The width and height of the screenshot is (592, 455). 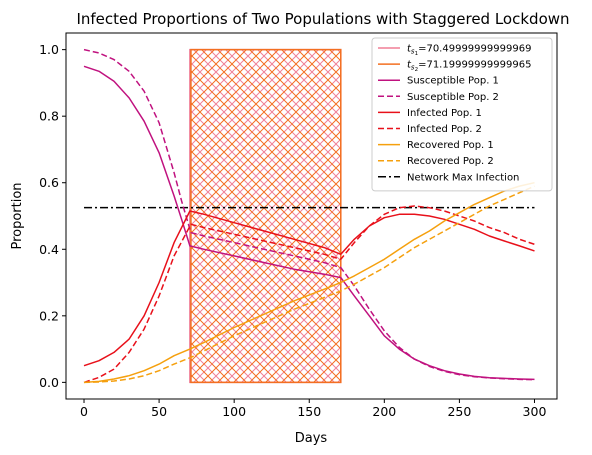 I want to click on x-axis-label: Days, so click(x=311, y=438).